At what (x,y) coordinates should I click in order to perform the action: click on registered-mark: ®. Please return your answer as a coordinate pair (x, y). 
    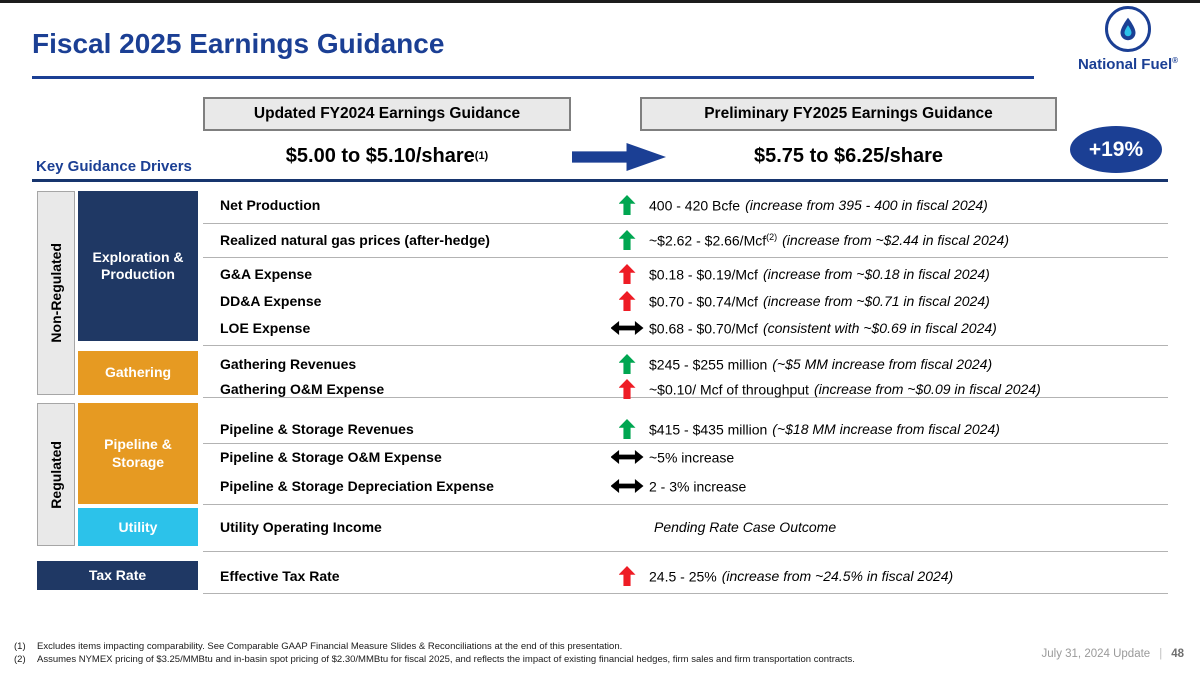
    Looking at the image, I should click on (1175, 60).